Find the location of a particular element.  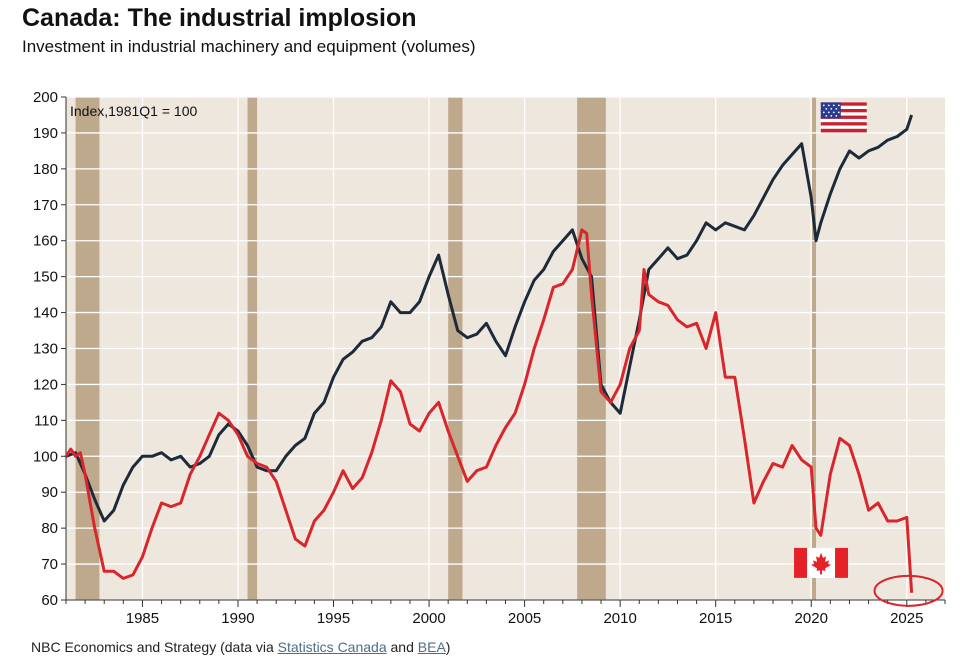

us-flag-icon is located at coordinates (843, 117).